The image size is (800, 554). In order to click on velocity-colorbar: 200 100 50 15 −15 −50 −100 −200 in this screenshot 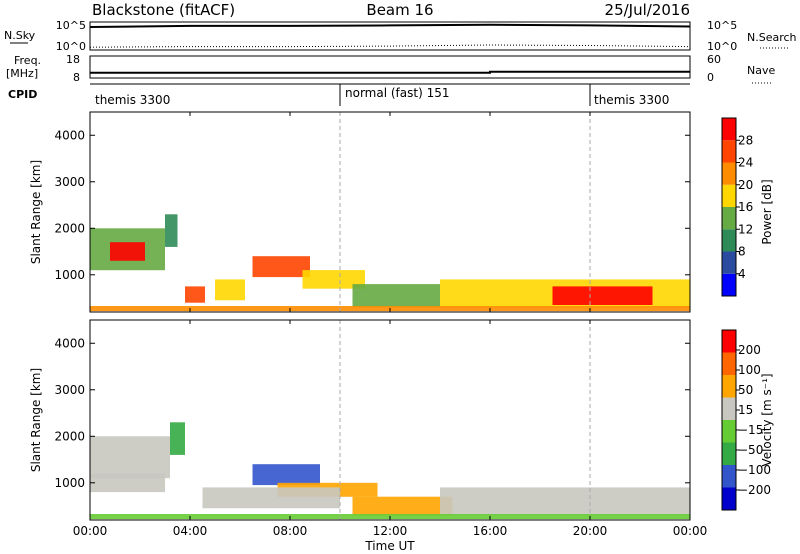, I will do `click(746, 420)`.